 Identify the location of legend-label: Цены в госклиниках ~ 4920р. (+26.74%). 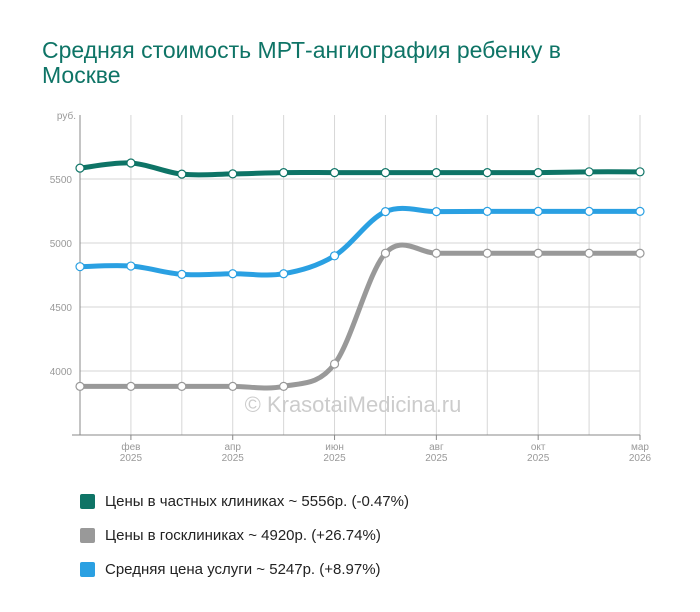
(243, 535).